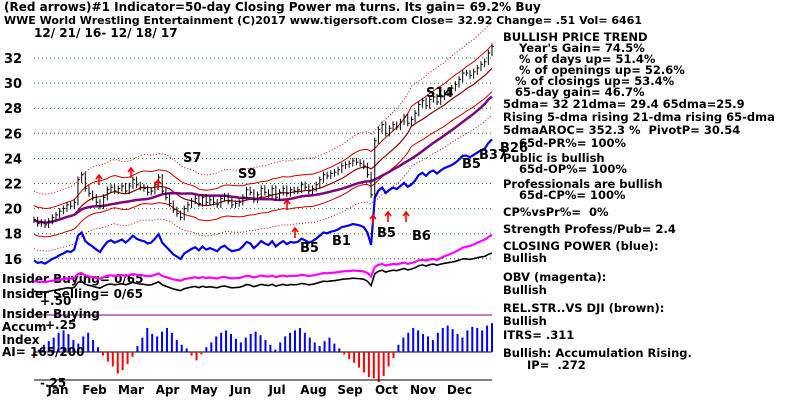 The height and width of the screenshot is (402, 800). What do you see at coordinates (168, 390) in the screenshot?
I see `month-label: Apr` at bounding box center [168, 390].